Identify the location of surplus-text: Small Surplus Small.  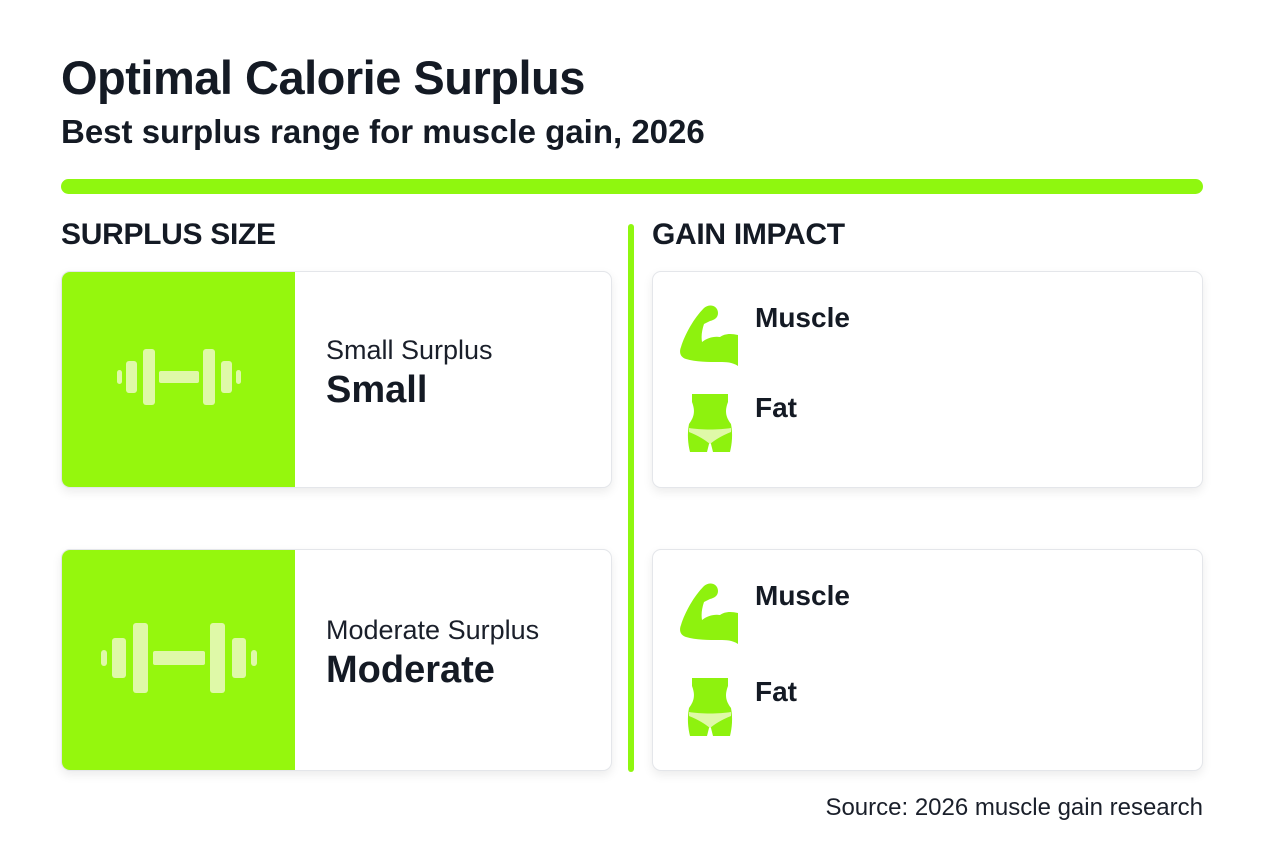
(409, 374).